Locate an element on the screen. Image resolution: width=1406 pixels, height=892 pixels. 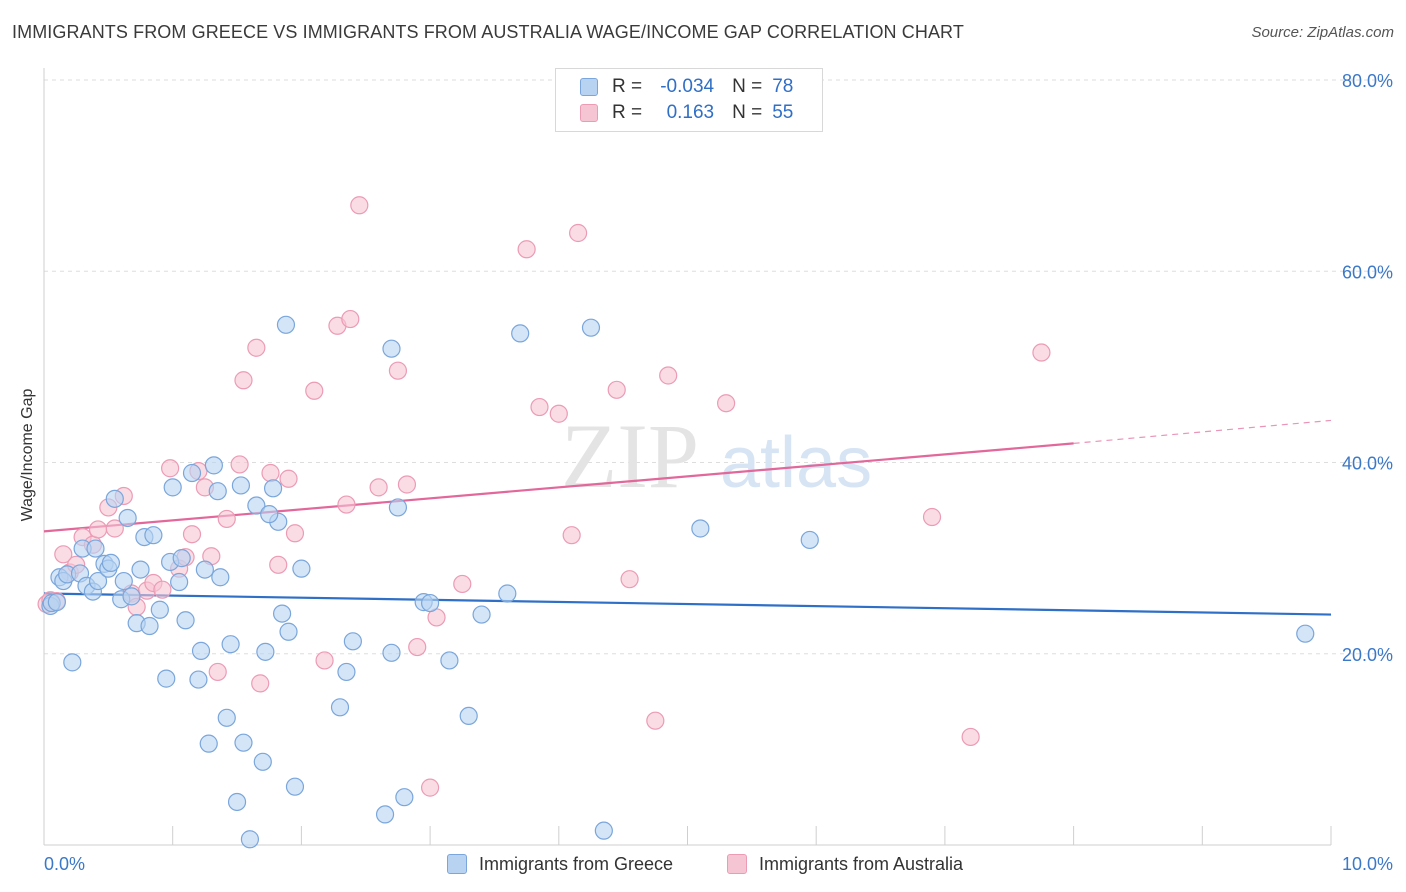
bottom-australia-swatch is located at coordinates (737, 864).